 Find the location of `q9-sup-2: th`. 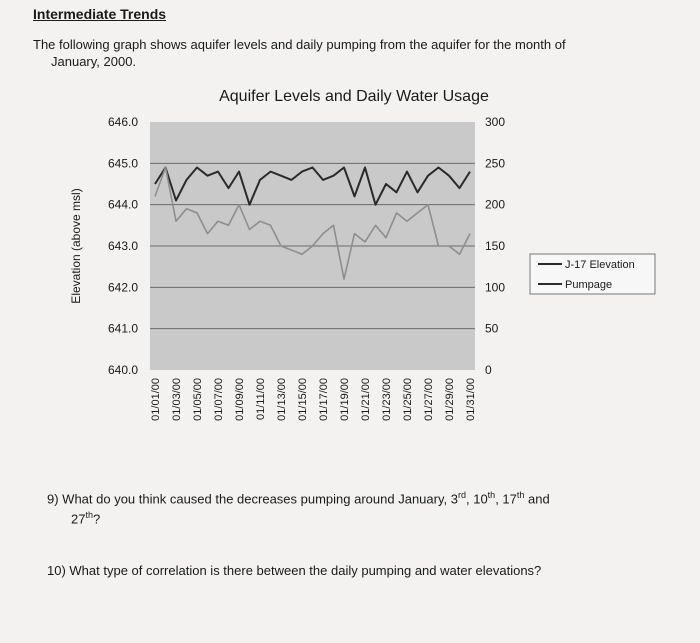

q9-sup-2: th is located at coordinates (491, 495).